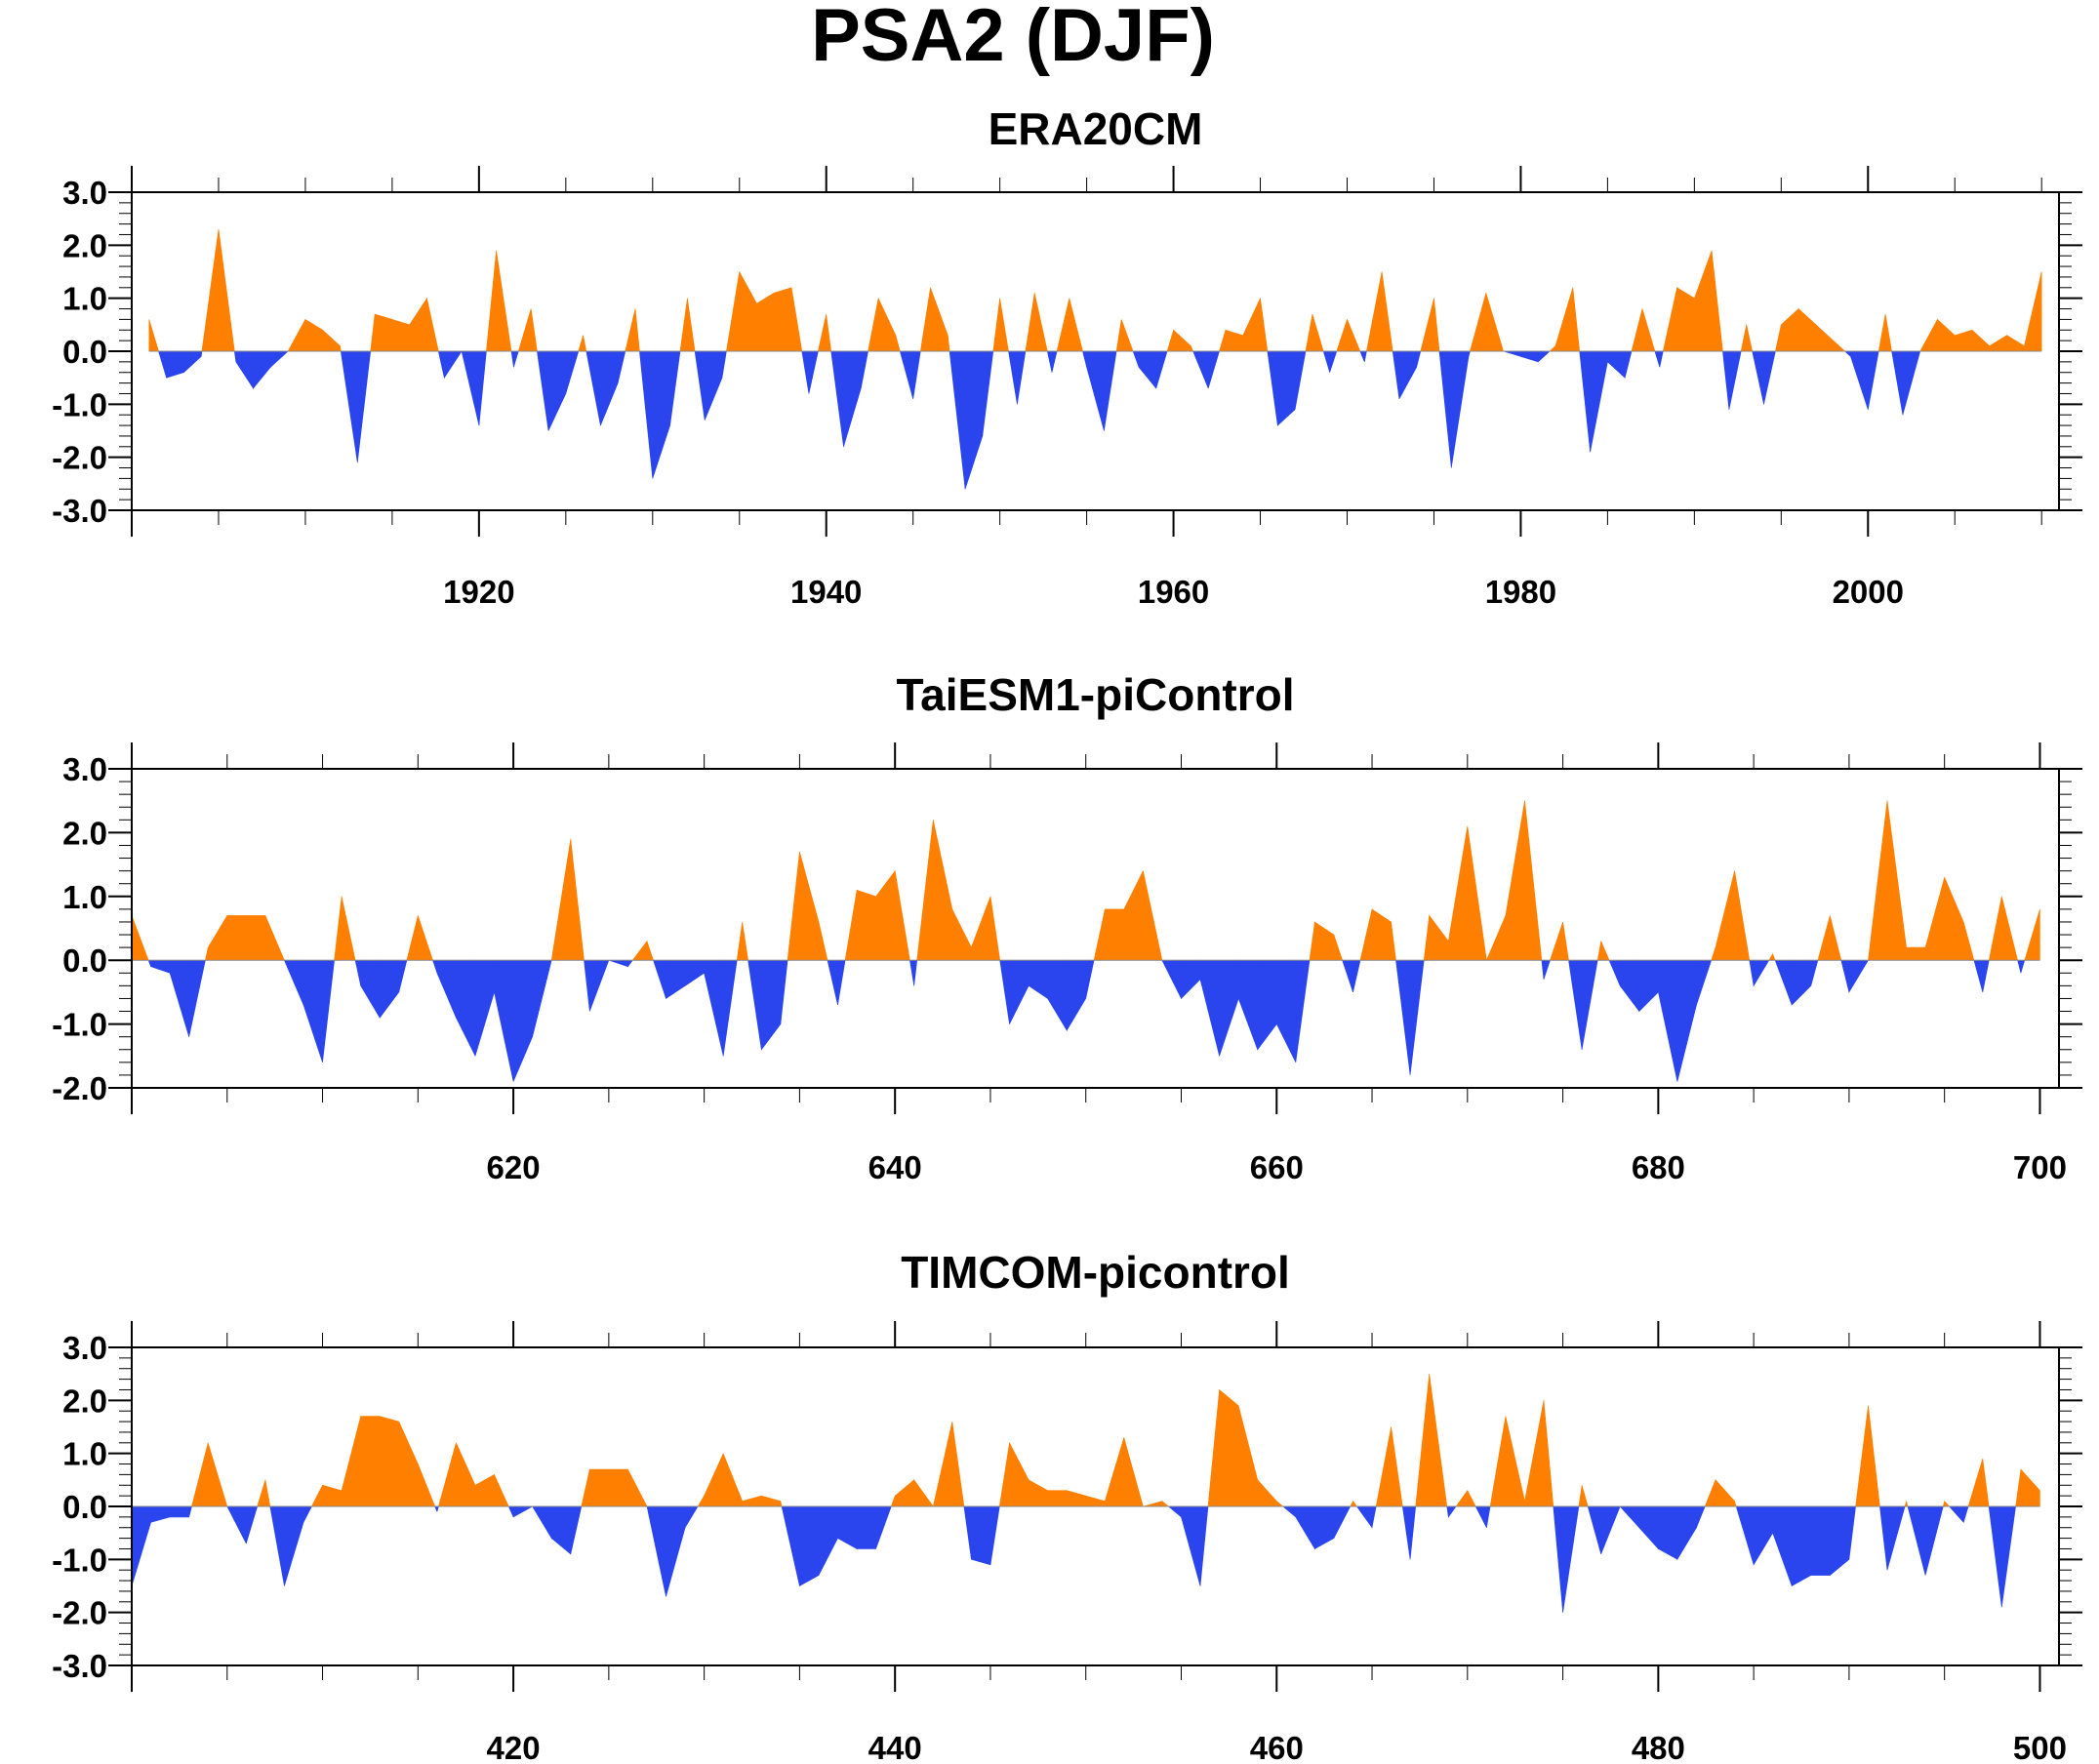 This screenshot has height=1764, width=2099. I want to click on x-tick-label: 620, so click(514, 1167).